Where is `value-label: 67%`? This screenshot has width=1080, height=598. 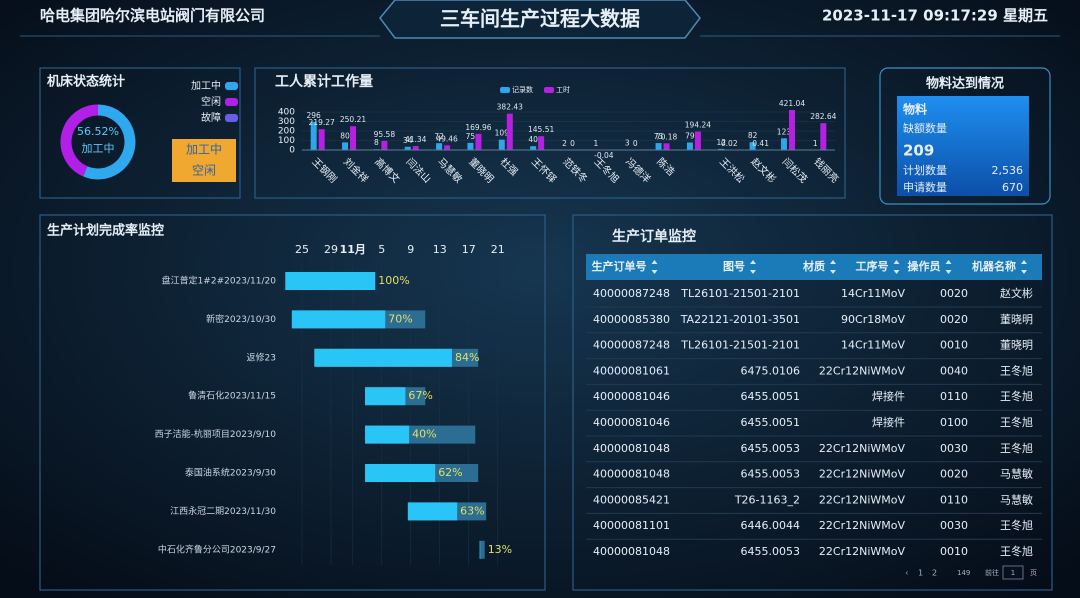 value-label: 67% is located at coordinates (420, 395).